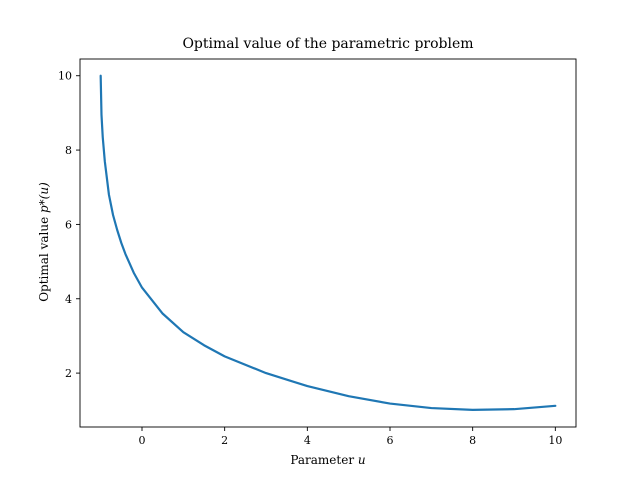 The image size is (640, 485). What do you see at coordinates (472, 440) in the screenshot?
I see `x-tick-label: 8` at bounding box center [472, 440].